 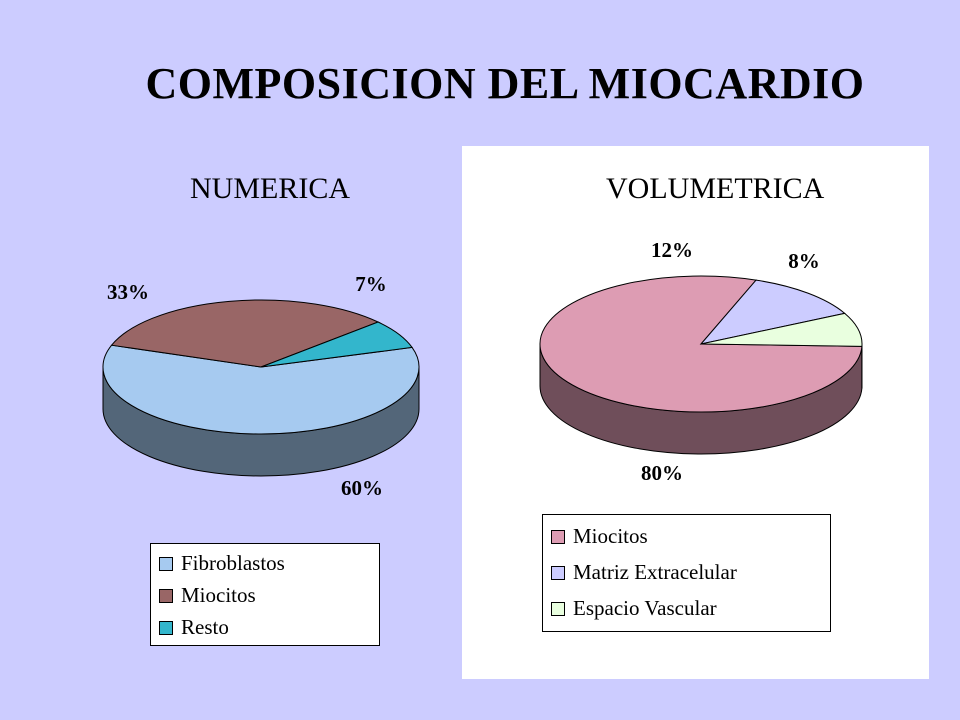 I want to click on data-label-miocitos: 80%, so click(x=662, y=473).